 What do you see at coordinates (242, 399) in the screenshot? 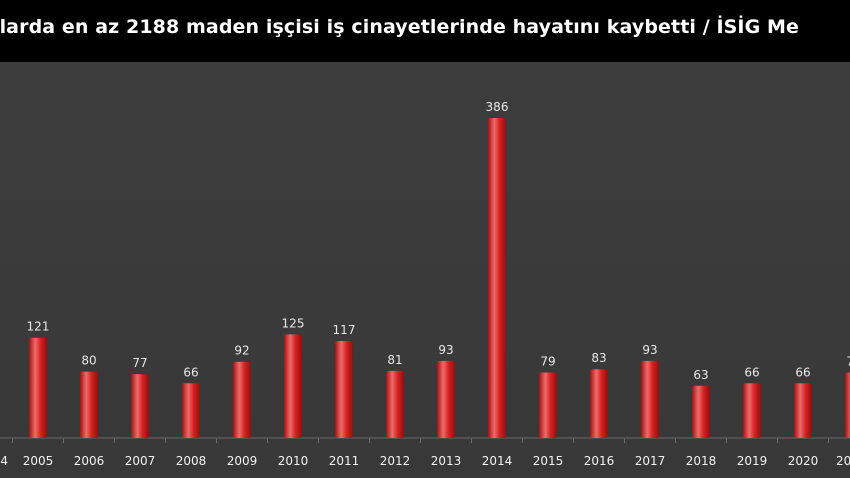
I see `bar-2009` at bounding box center [242, 399].